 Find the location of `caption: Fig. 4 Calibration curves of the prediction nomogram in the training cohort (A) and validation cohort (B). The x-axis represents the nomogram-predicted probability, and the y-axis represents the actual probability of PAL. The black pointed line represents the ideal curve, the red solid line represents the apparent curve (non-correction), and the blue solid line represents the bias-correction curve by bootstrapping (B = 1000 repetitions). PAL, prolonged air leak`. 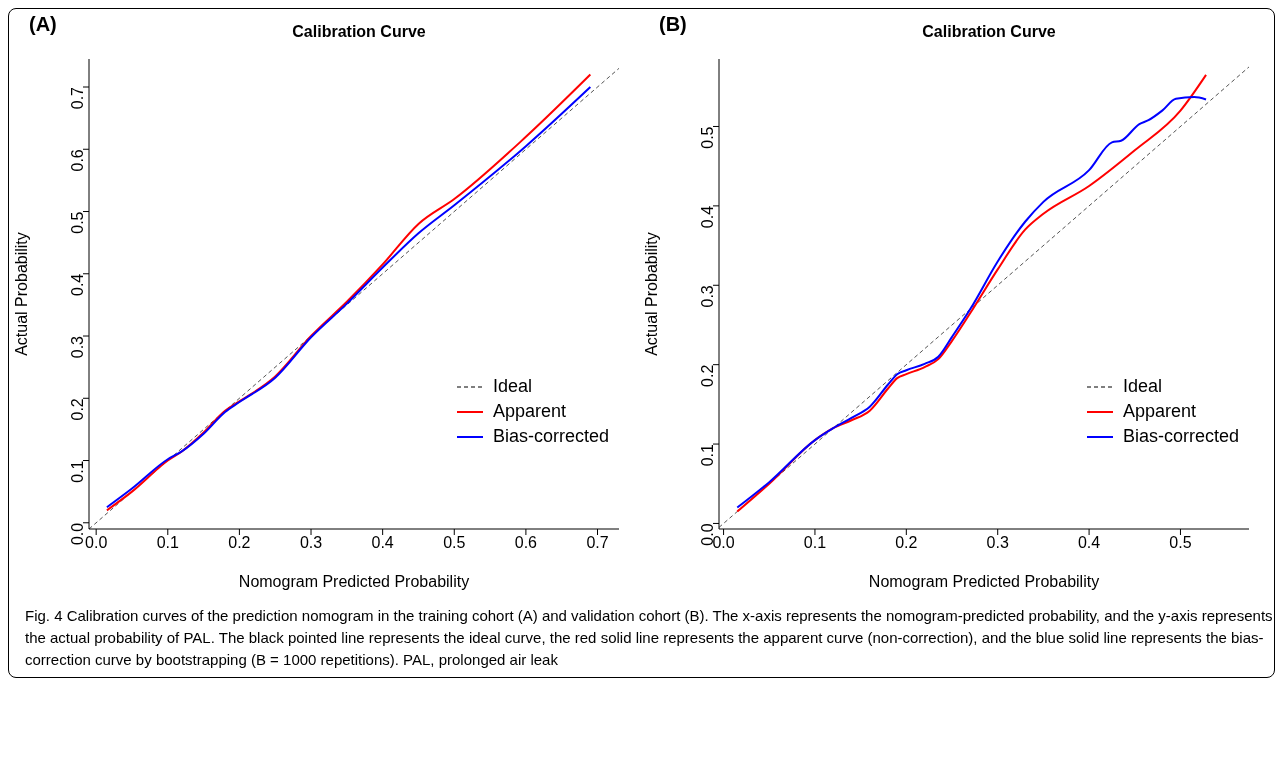

caption: Fig. 4 Calibration curves of the prediction nomogram in the training cohort (A) and validation cohort (B). The x-axis represents the nomogram-predicted probability, and the y-axis represents the actual probability of PAL. The black pointed line represents the ideal curve, the red solid line represents the apparent curve (non-correction), and the blue solid line represents the bias-correction curve by bootstrapping (B = 1000 repetitions). PAL, prolonged air leak is located at coordinates (649, 638).